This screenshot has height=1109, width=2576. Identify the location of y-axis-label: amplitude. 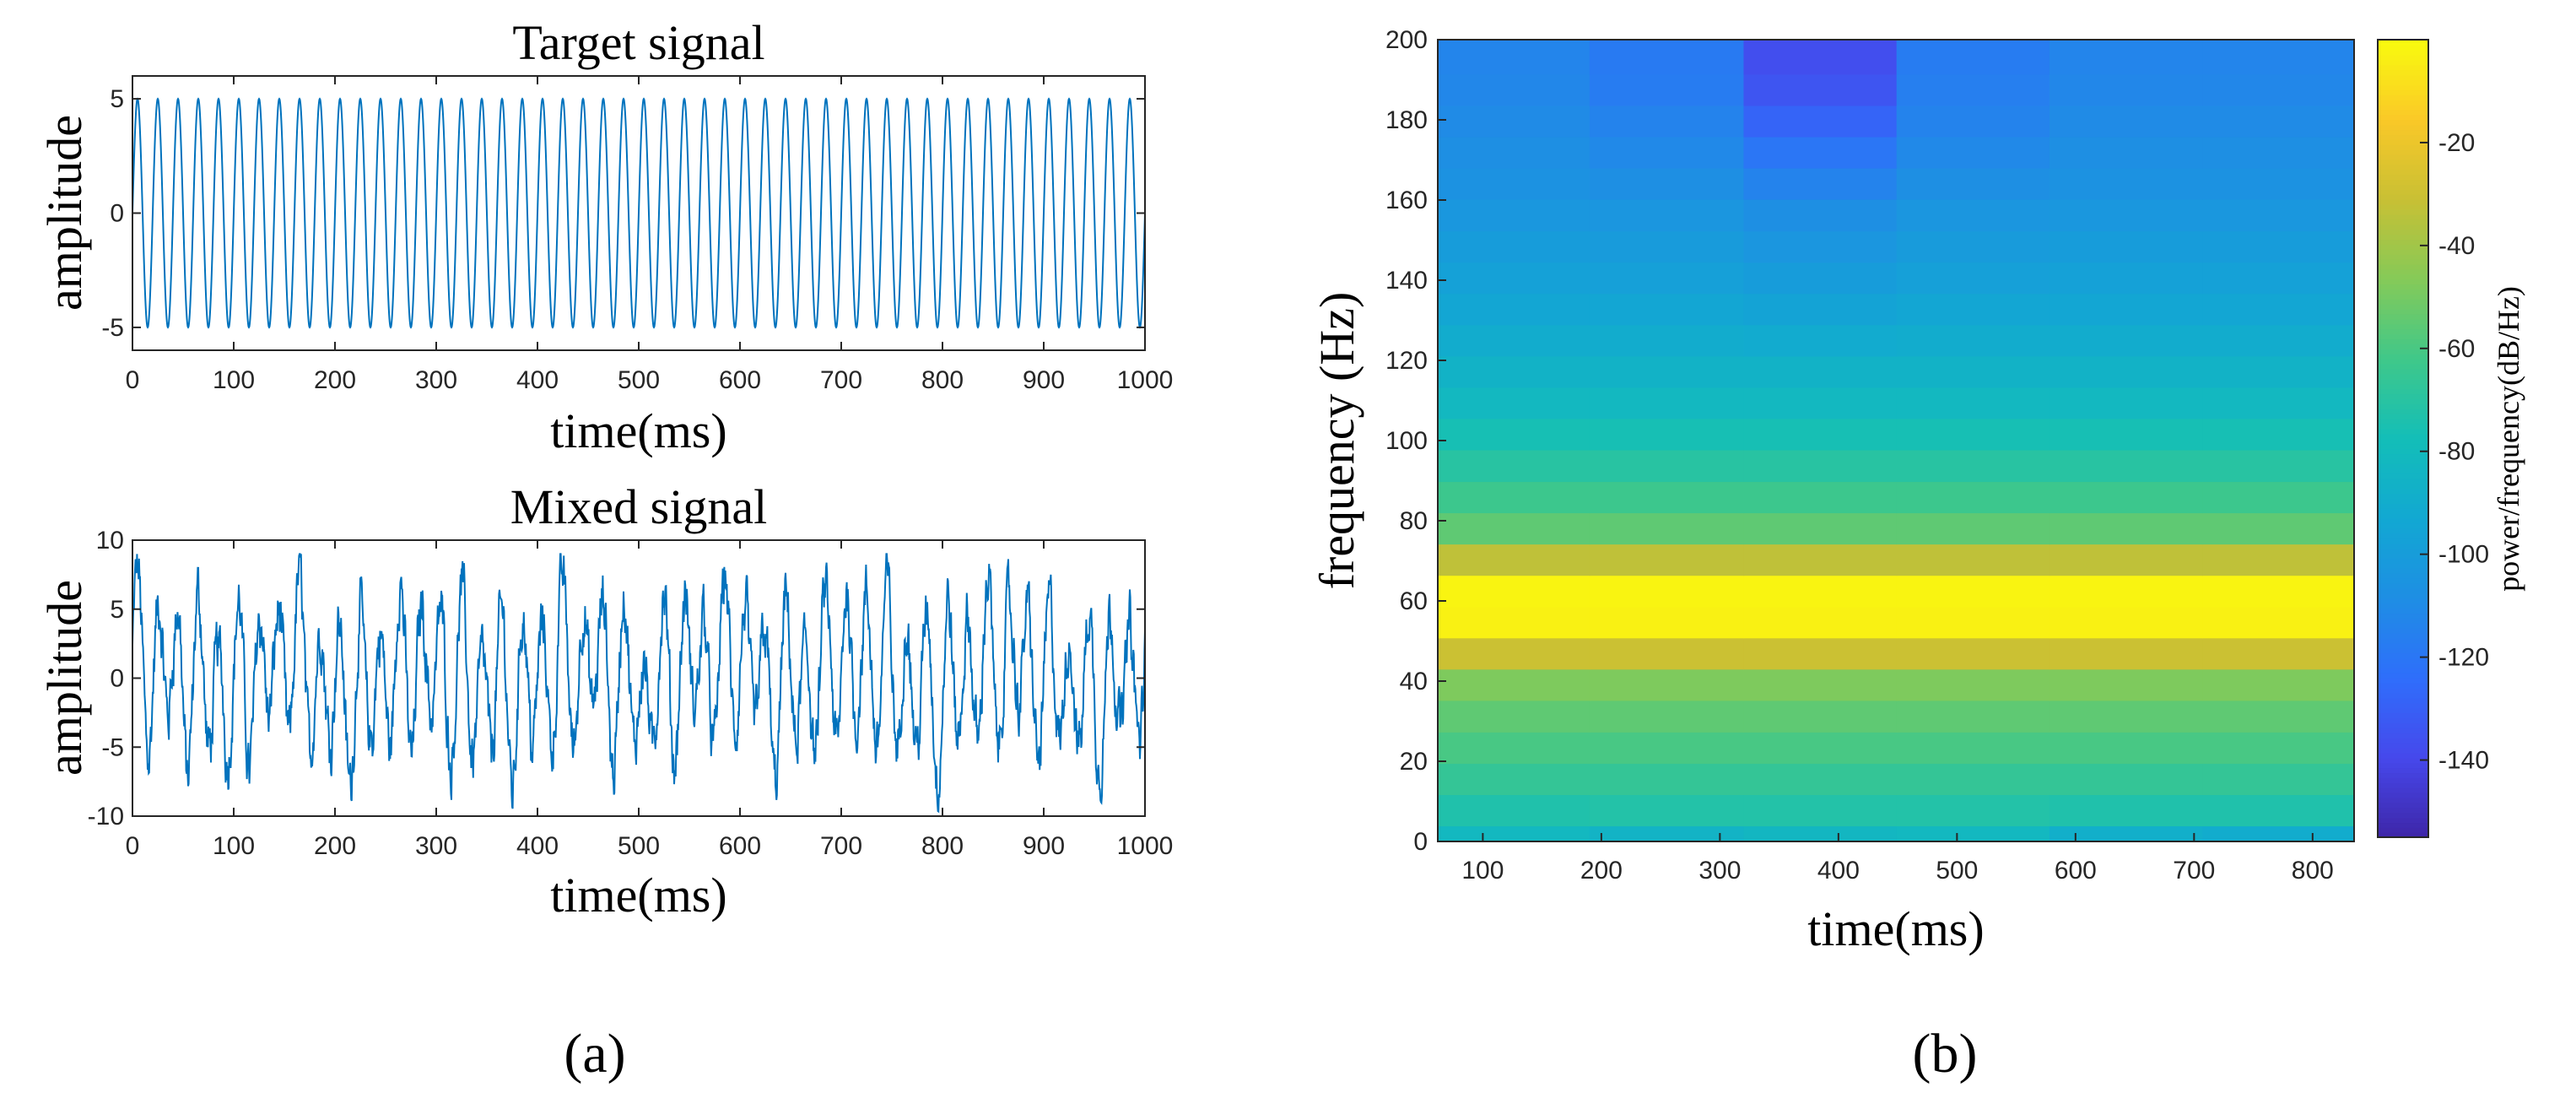
(64, 213).